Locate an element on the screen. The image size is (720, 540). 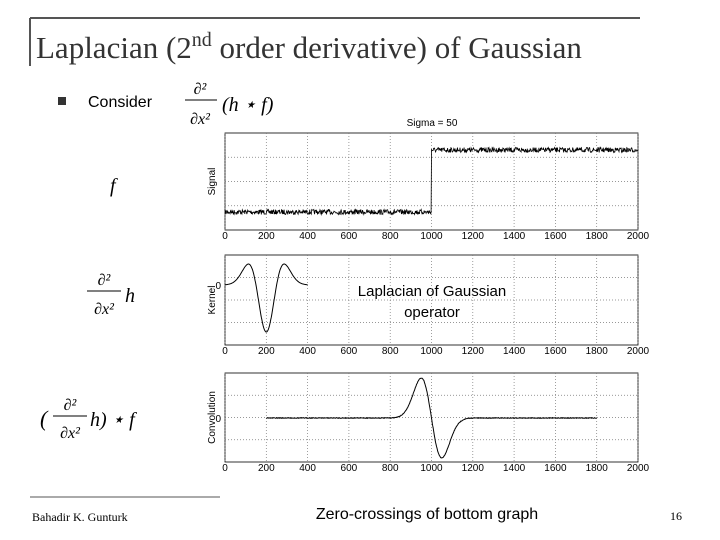
y-axis-label: Convolution is located at coordinates (212, 417).